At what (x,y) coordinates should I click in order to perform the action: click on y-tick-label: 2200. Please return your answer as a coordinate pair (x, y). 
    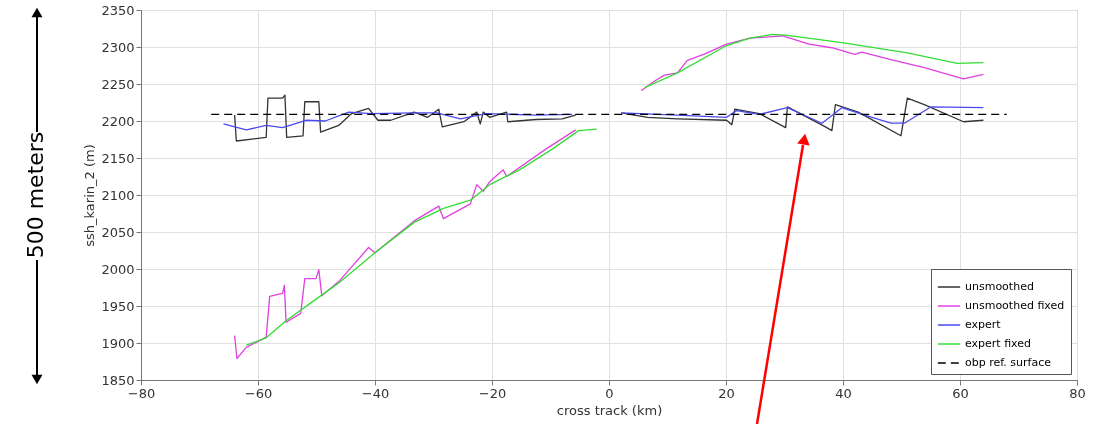
    Looking at the image, I should click on (118, 121).